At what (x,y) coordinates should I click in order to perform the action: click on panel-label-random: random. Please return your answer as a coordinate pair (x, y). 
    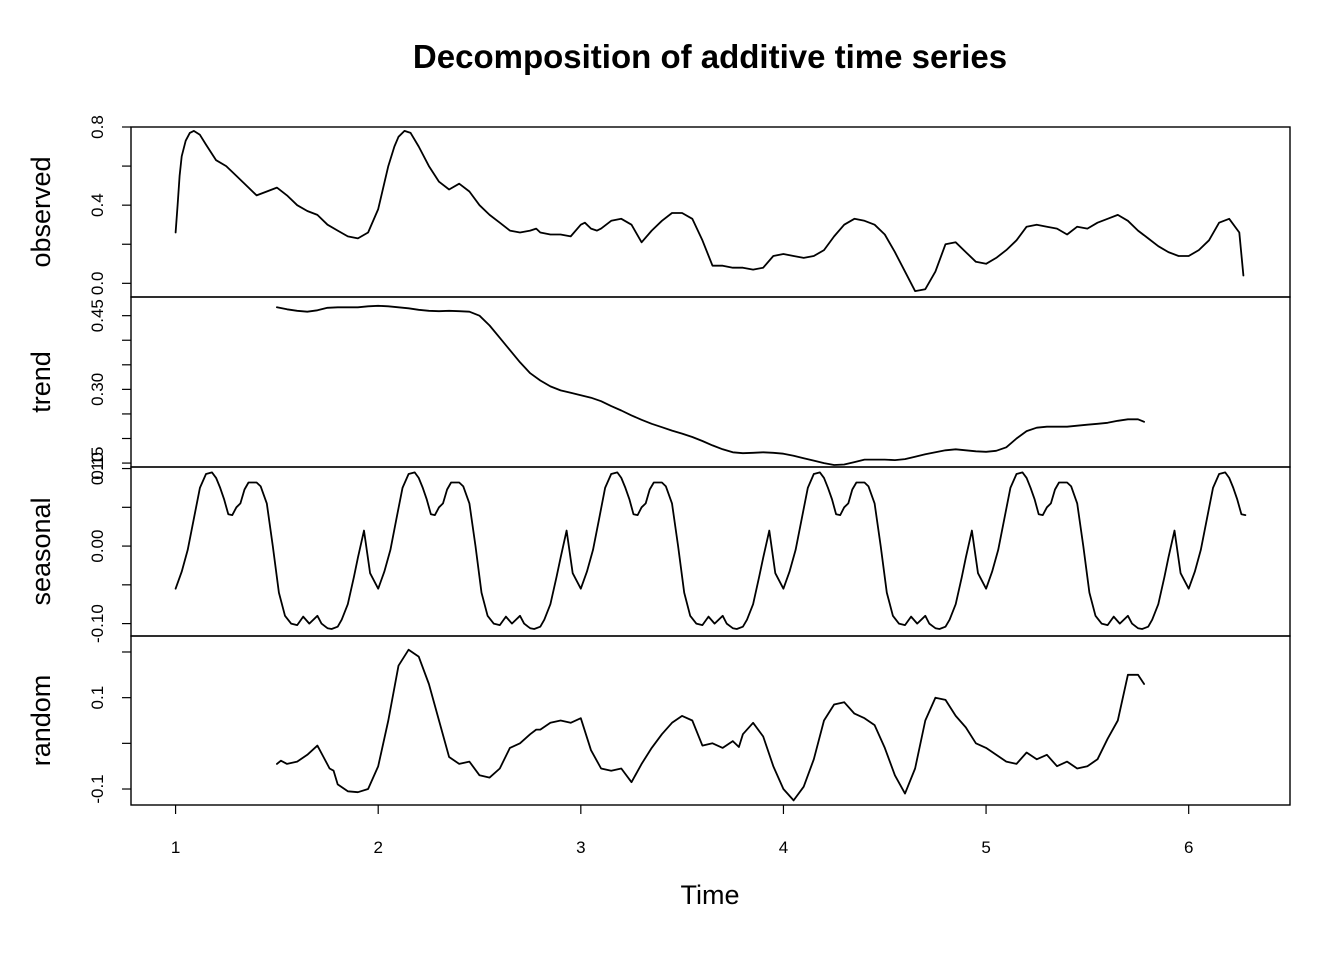
    Looking at the image, I should click on (41, 721).